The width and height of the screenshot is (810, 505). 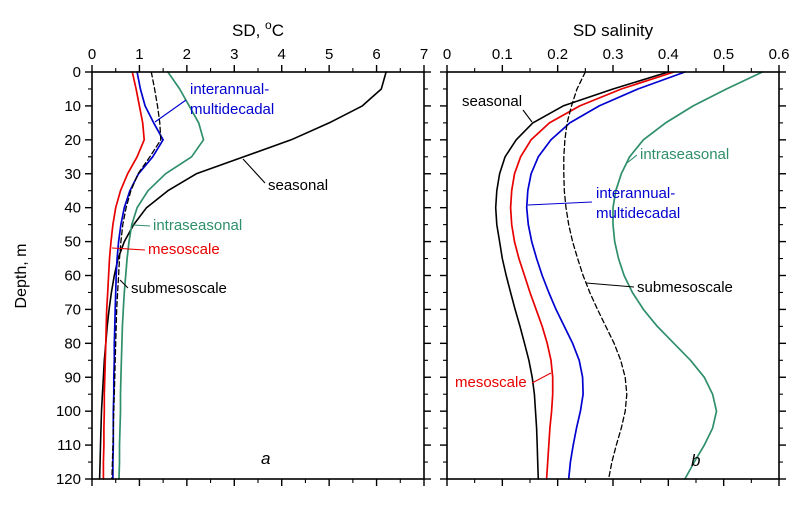 I want to click on x-tick-label: 0.3, so click(x=613, y=54).